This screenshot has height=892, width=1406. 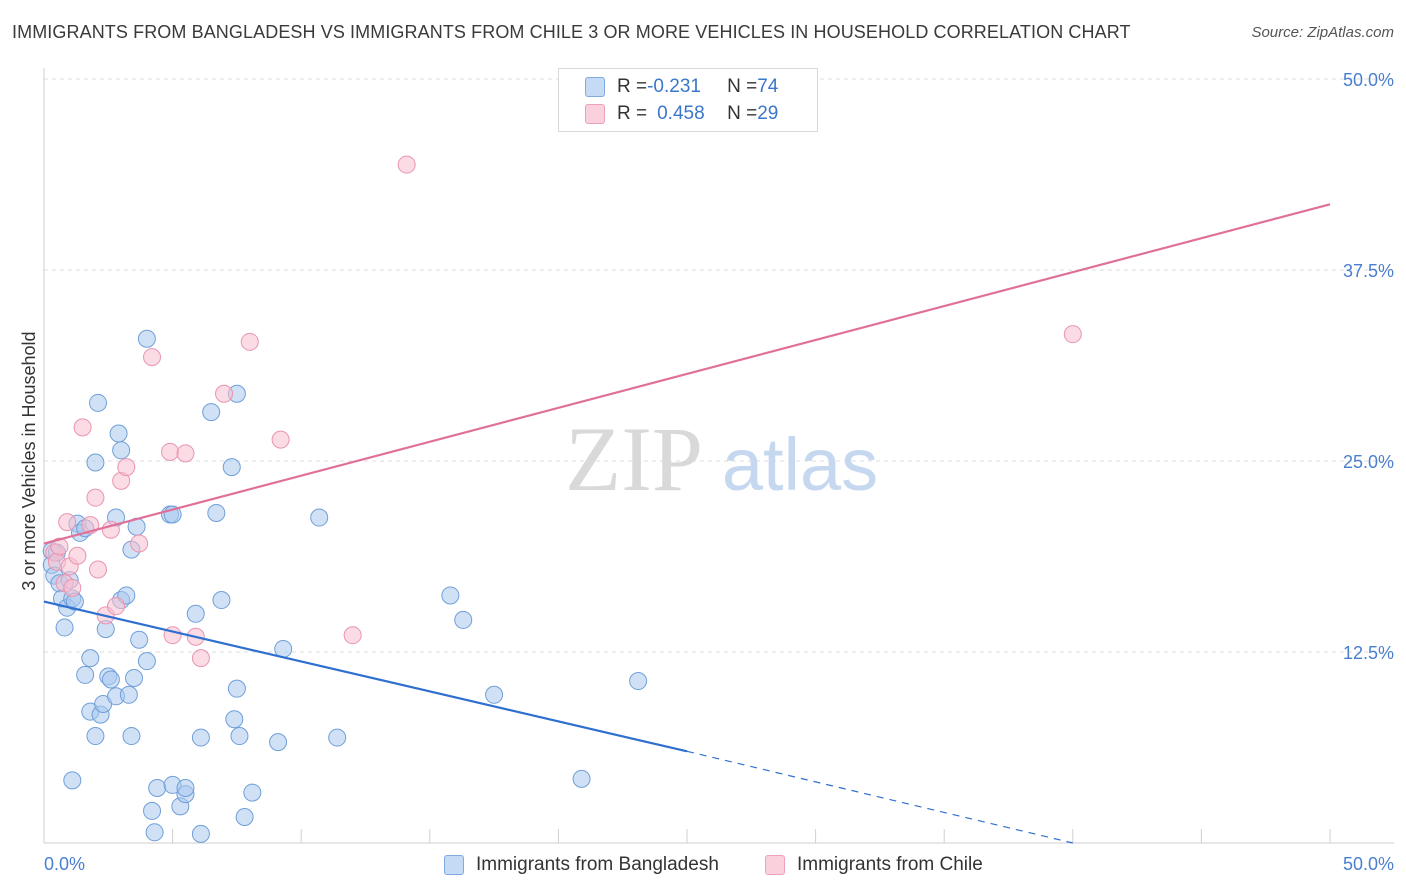 I want to click on legend-row-bangladesh: R = -0.231 N = 74, so click(x=681, y=87).